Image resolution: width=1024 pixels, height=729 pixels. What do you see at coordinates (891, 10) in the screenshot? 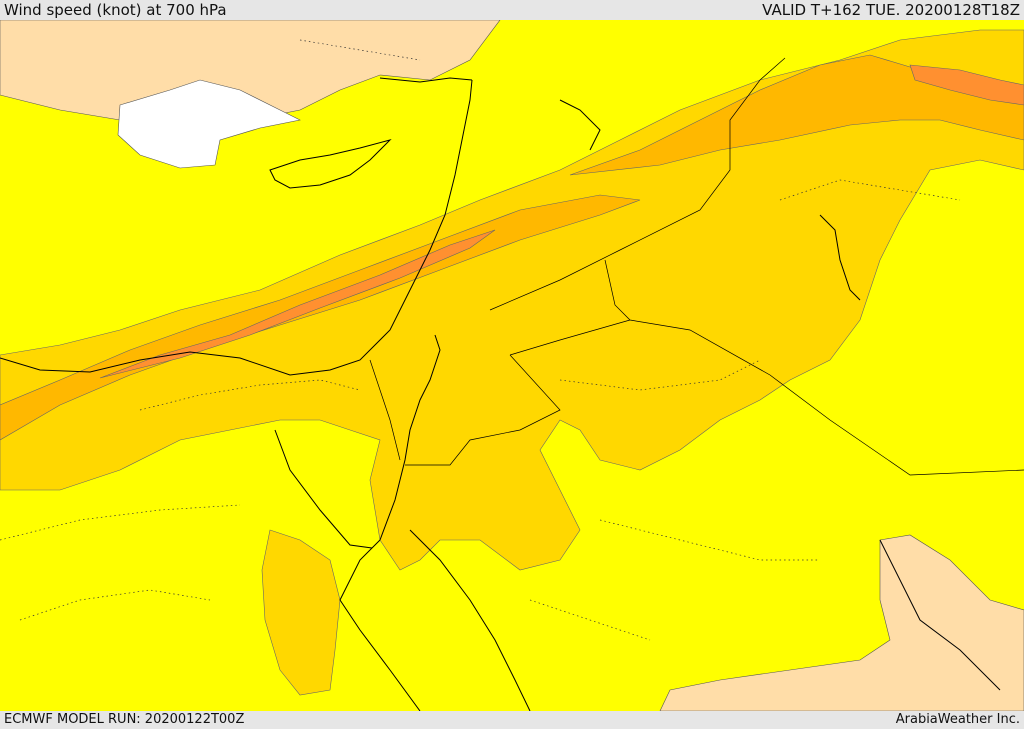
I see `valid-time: VALID T+162 TUE. 20200128T18Z` at bounding box center [891, 10].